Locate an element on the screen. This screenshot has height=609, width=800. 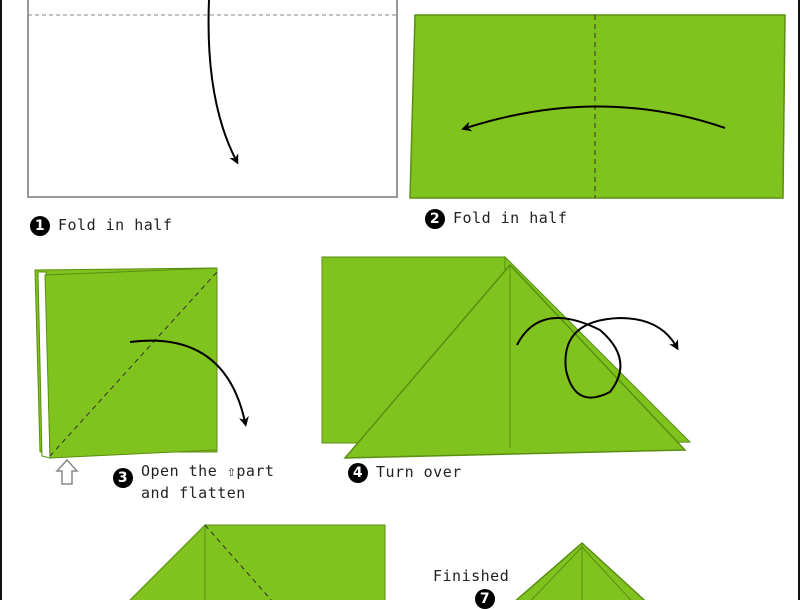
front-layer is located at coordinates (131, 363).